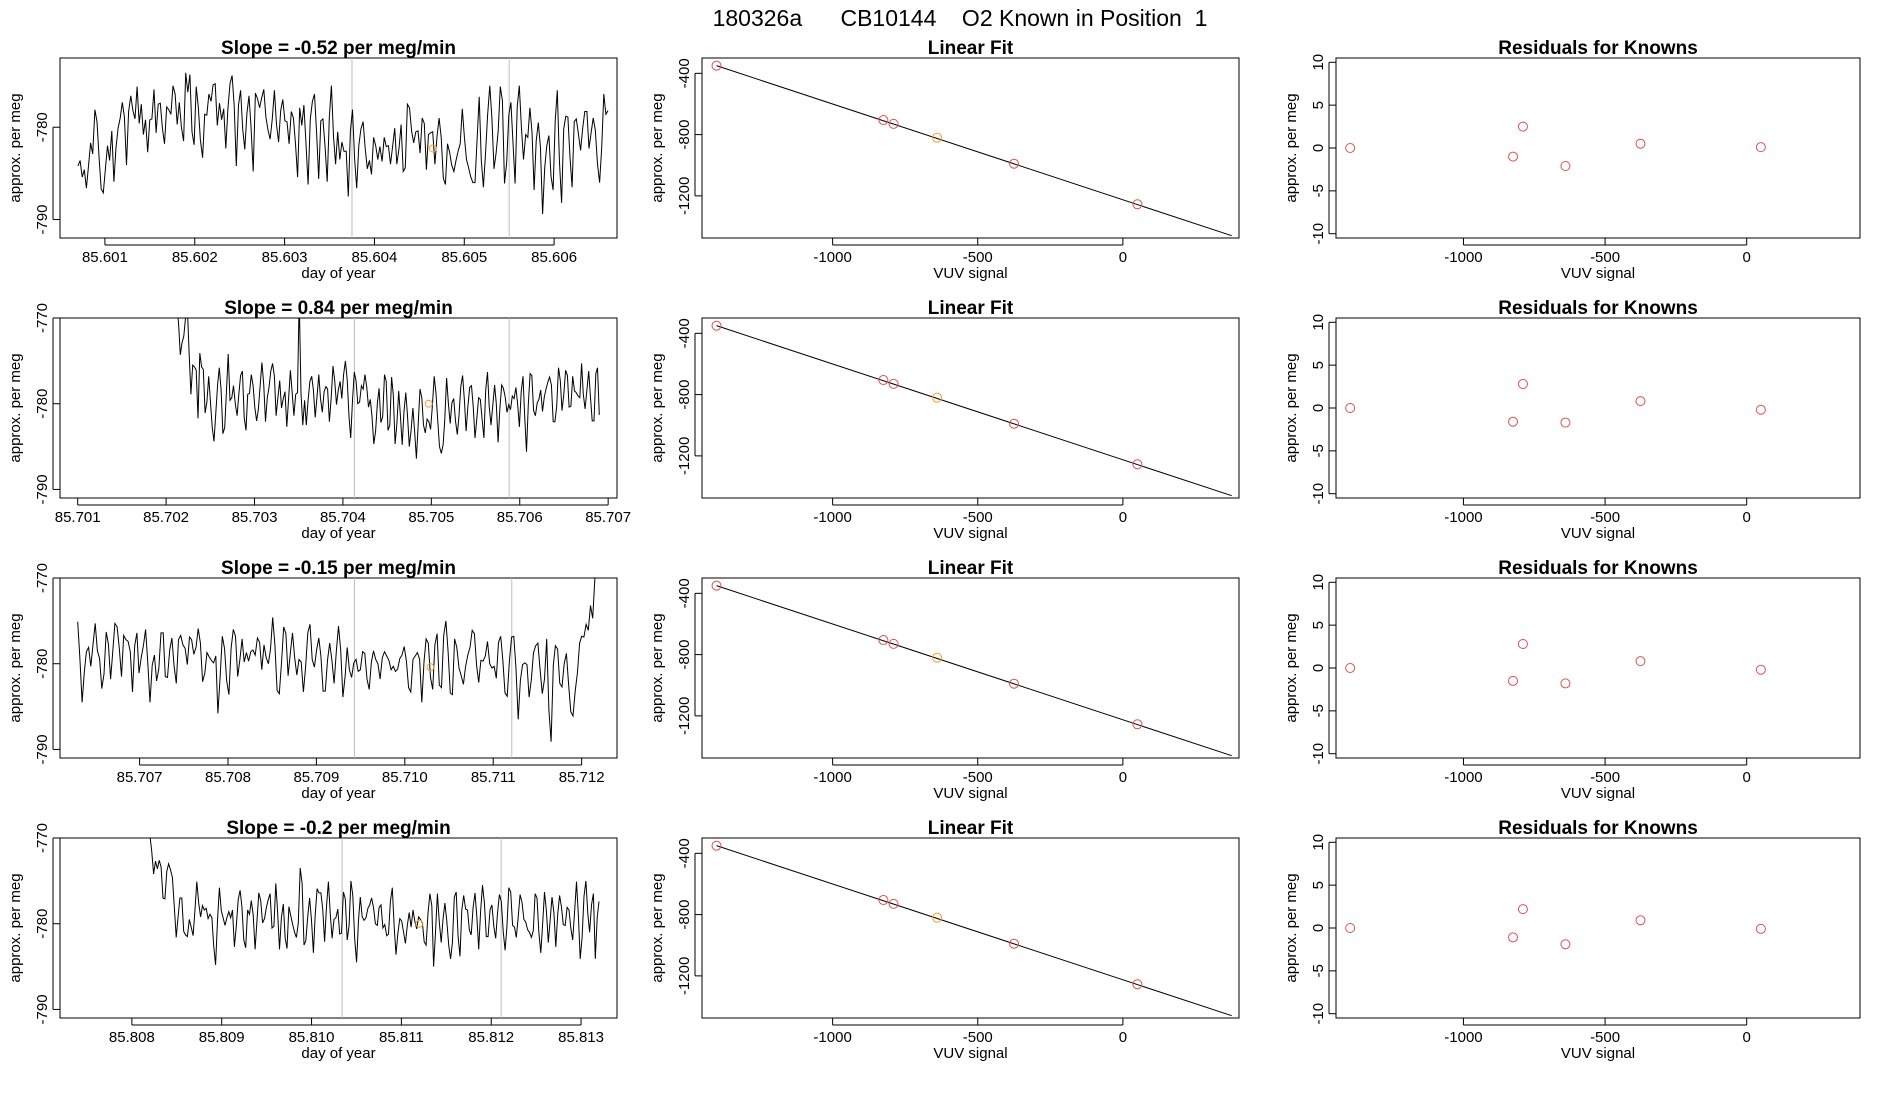  Describe the element at coordinates (255, 517) in the screenshot. I see `x-tick-label: 85.703` at that location.